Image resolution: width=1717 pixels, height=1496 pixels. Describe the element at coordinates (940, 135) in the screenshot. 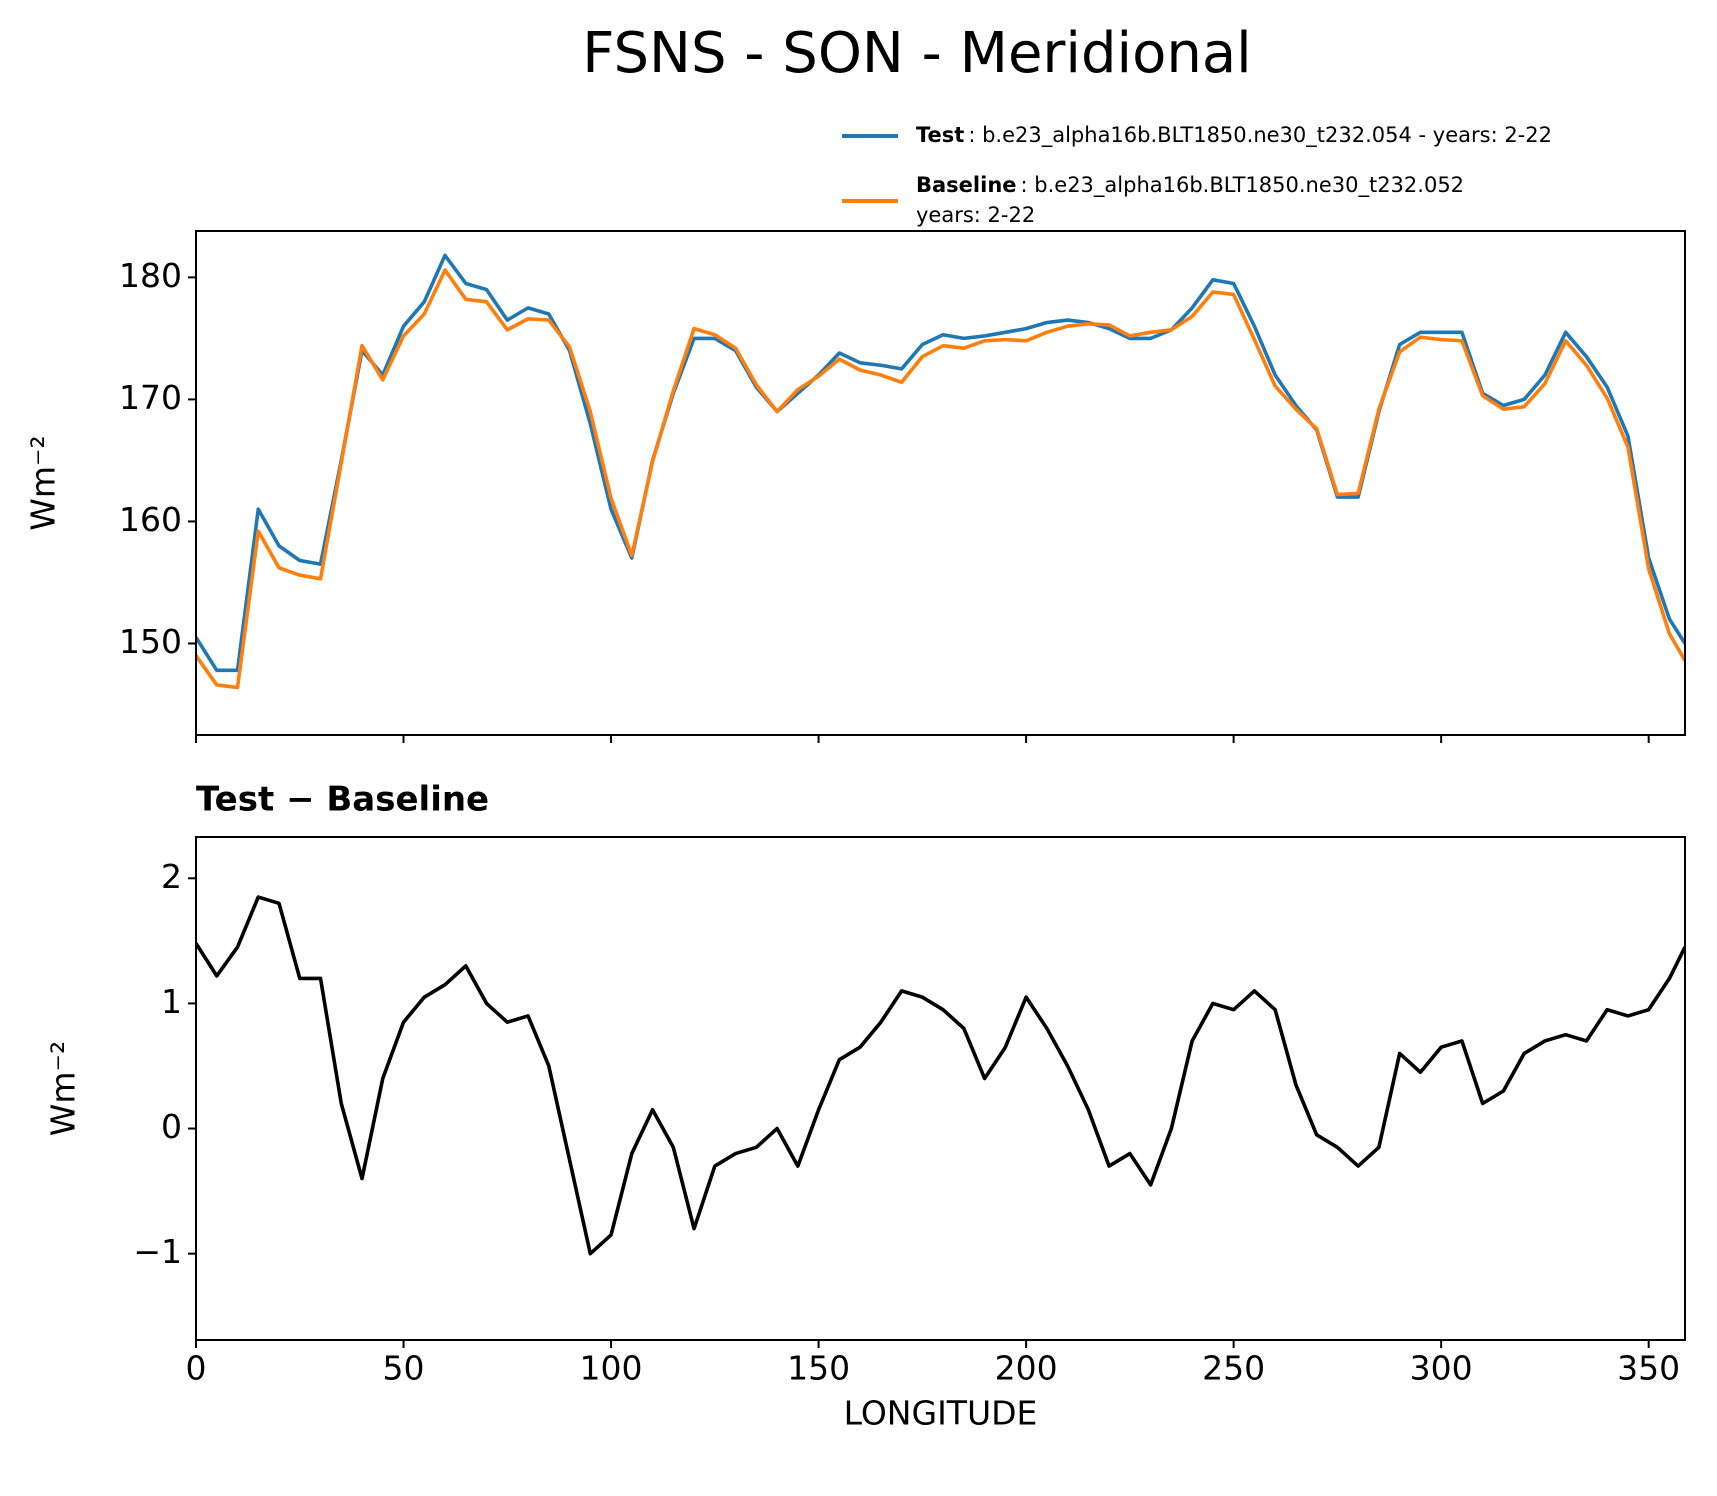

I see `legend-name: Test` at that location.